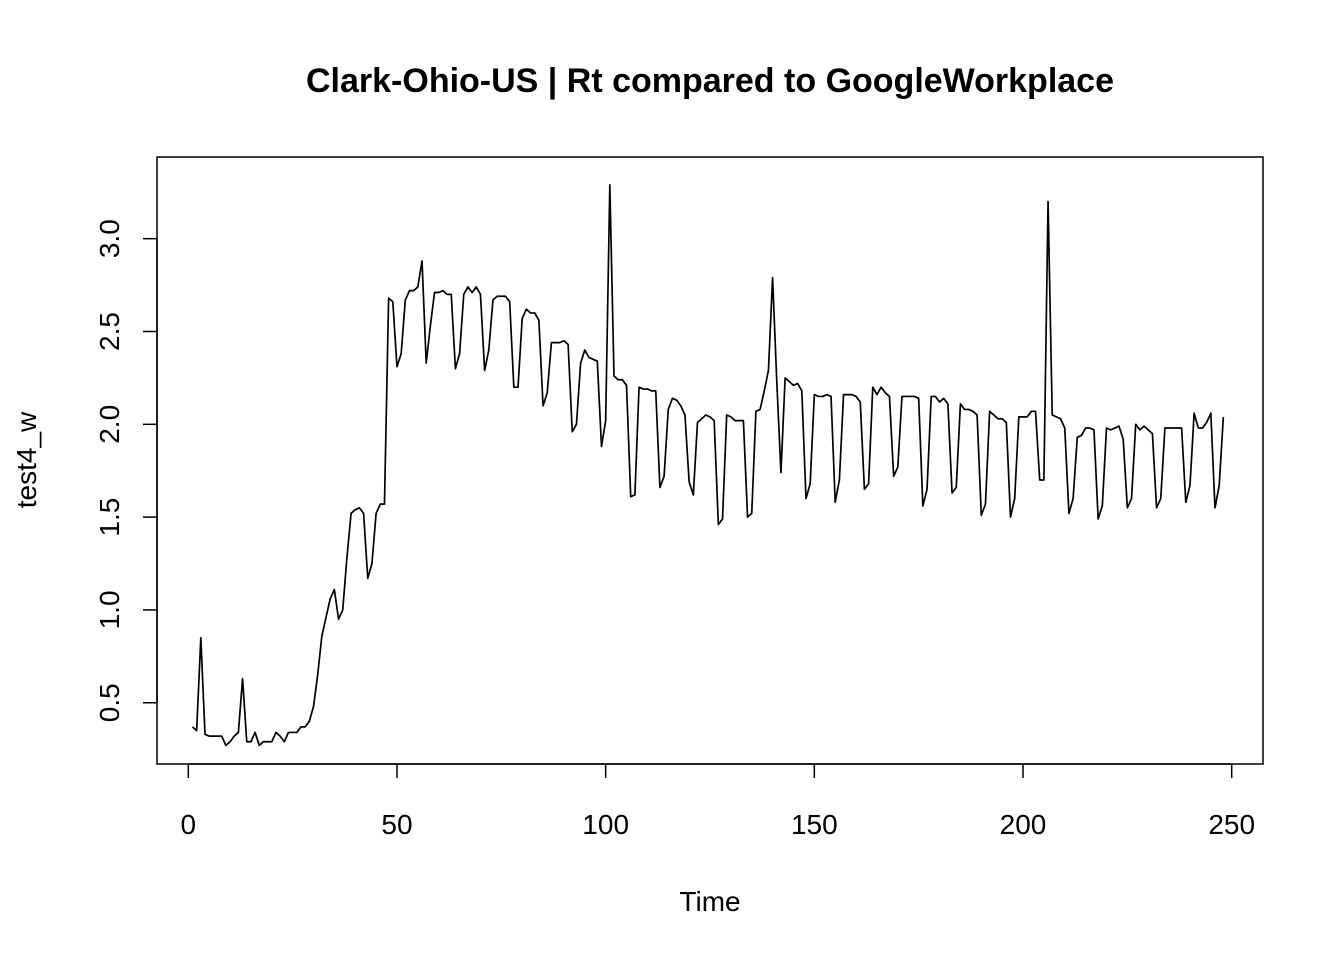 The image size is (1344, 960). What do you see at coordinates (109, 238) in the screenshot?
I see `y-tick-label: 3.0` at bounding box center [109, 238].